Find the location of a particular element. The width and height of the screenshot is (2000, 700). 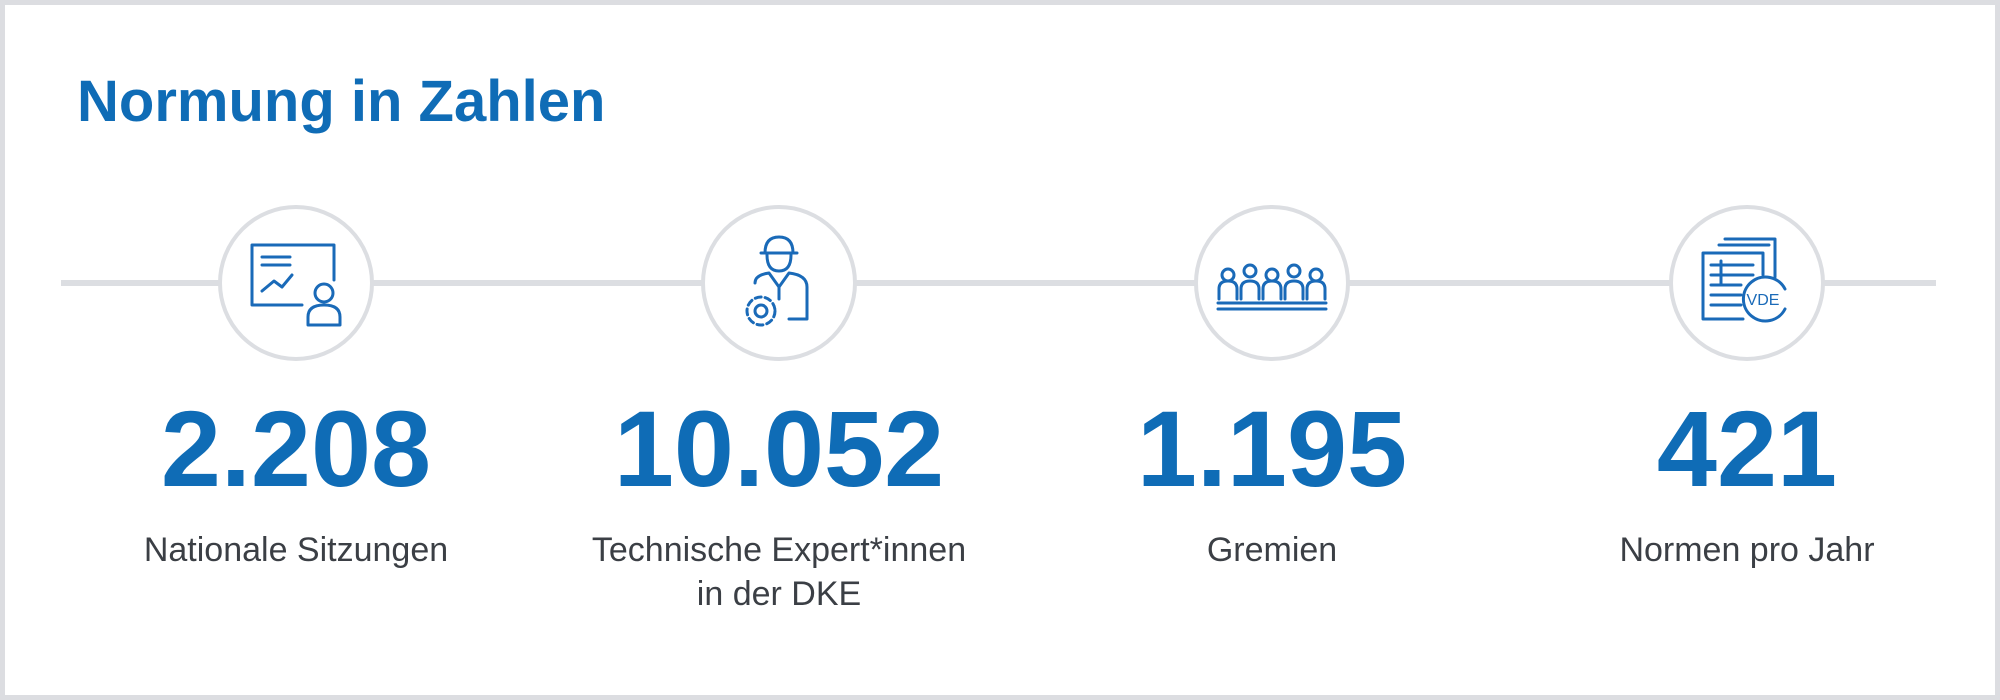

stat-label: Gremien is located at coordinates (1272, 550).